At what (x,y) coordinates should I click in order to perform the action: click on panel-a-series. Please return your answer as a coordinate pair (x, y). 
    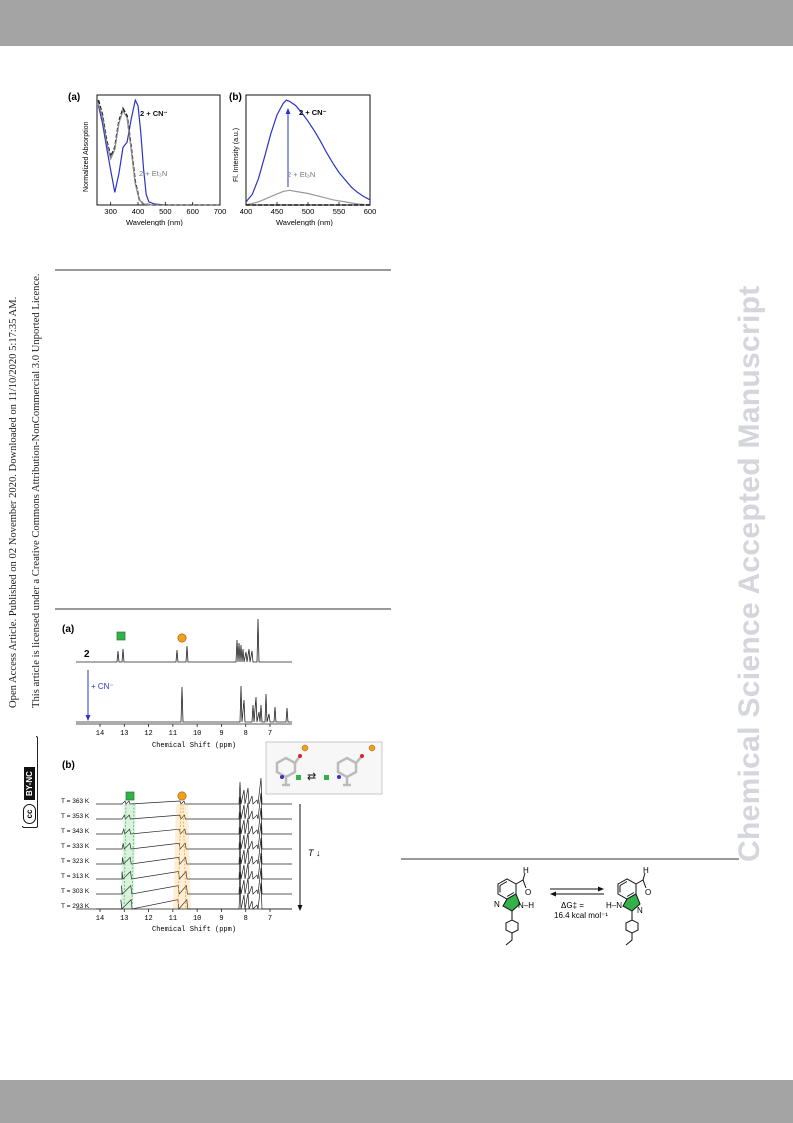
    Looking at the image, I should click on (158, 152).